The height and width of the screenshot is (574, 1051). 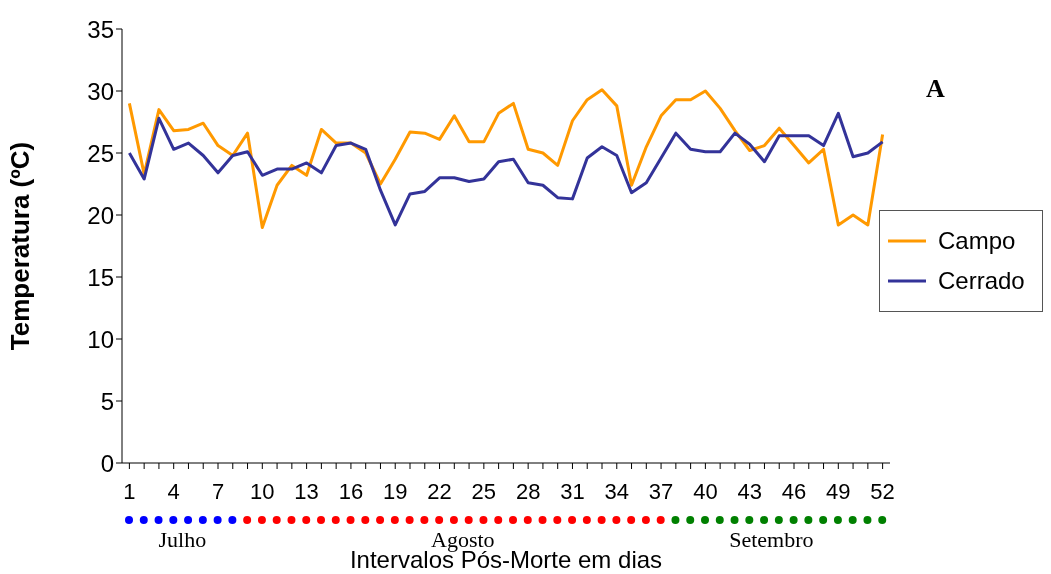 I want to click on x-tick-label: 52, so click(x=882, y=491).